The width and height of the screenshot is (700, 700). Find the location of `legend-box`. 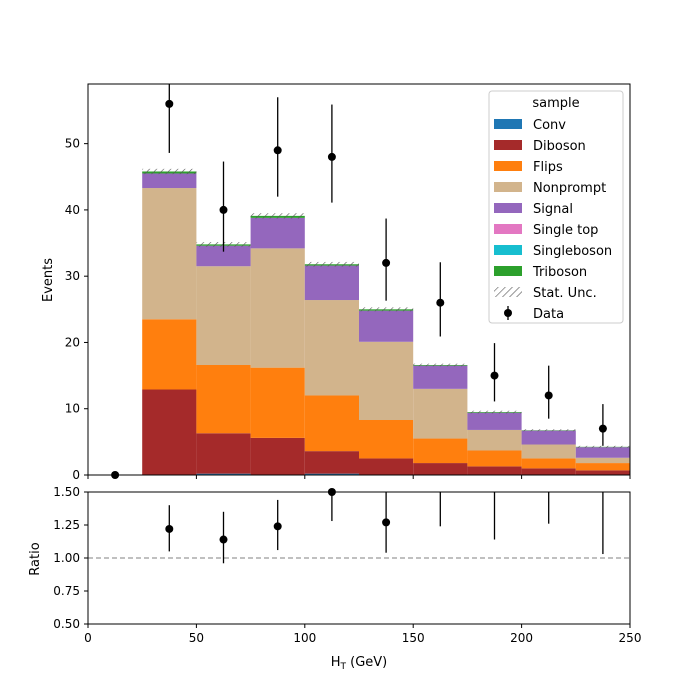

legend-box is located at coordinates (556, 207).